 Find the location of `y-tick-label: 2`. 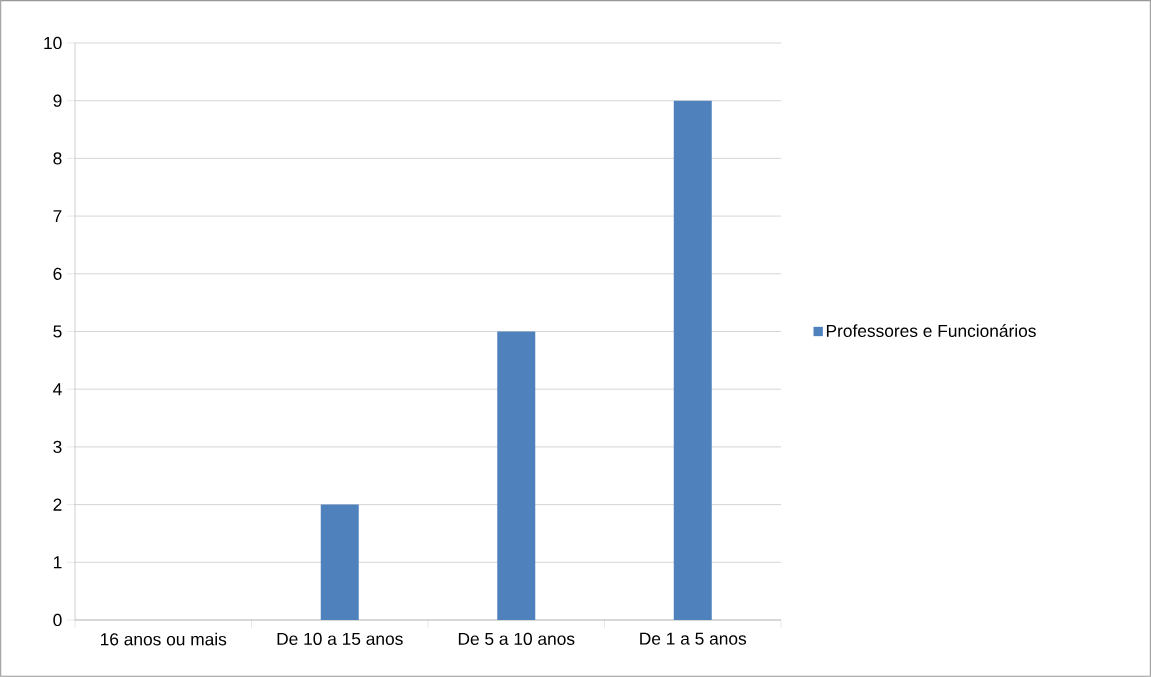

y-tick-label: 2 is located at coordinates (57, 504).